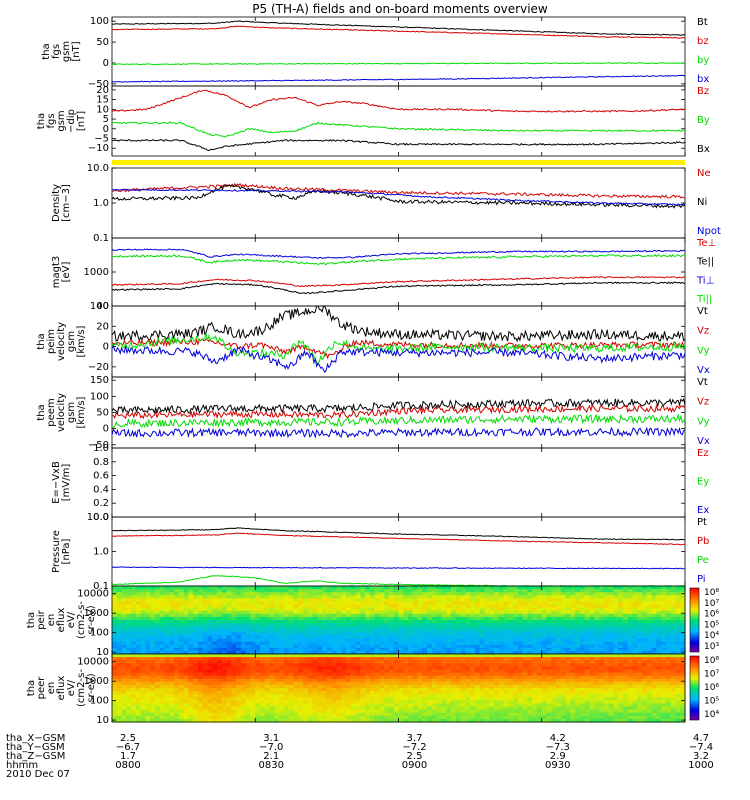  What do you see at coordinates (101, 489) in the screenshot?
I see `ytick-label: 0.4` at bounding box center [101, 489].